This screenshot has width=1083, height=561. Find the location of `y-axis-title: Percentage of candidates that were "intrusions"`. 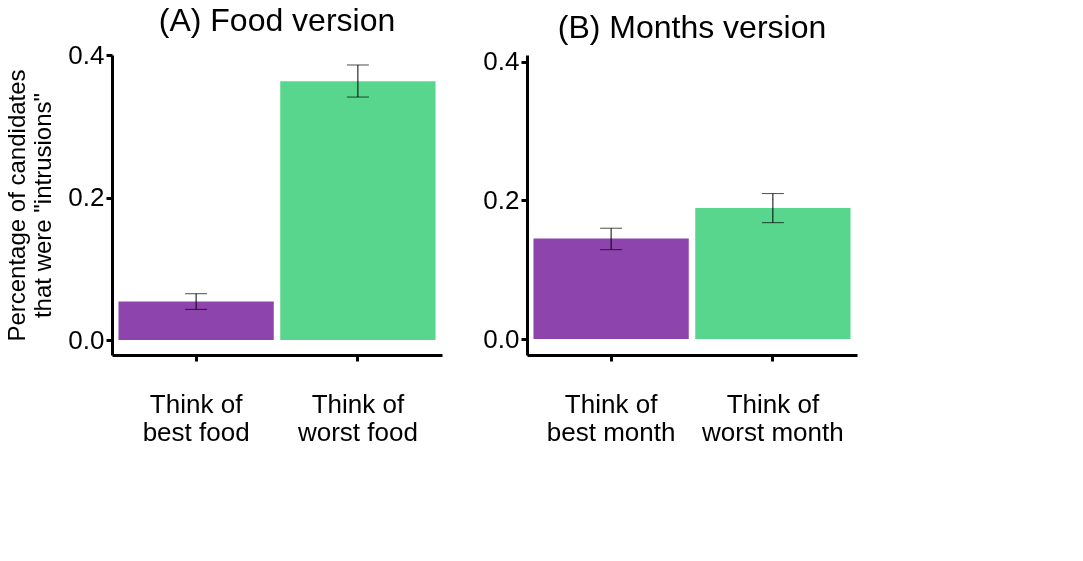

y-axis-title: Percentage of candidates that were "intrusions" is located at coordinates (30, 205).